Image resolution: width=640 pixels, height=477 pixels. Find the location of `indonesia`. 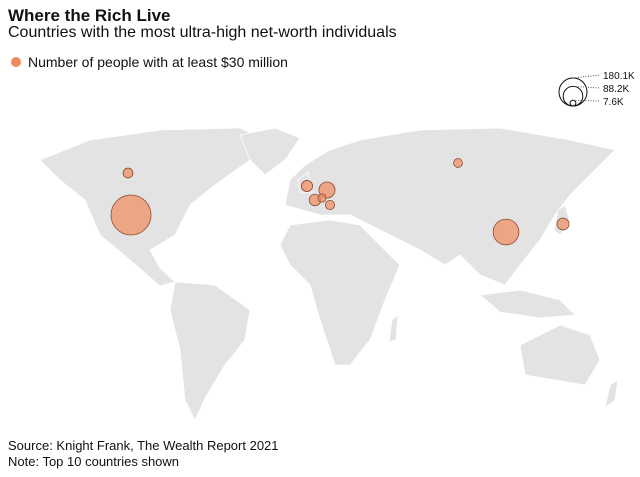

indonesia is located at coordinates (527, 304).